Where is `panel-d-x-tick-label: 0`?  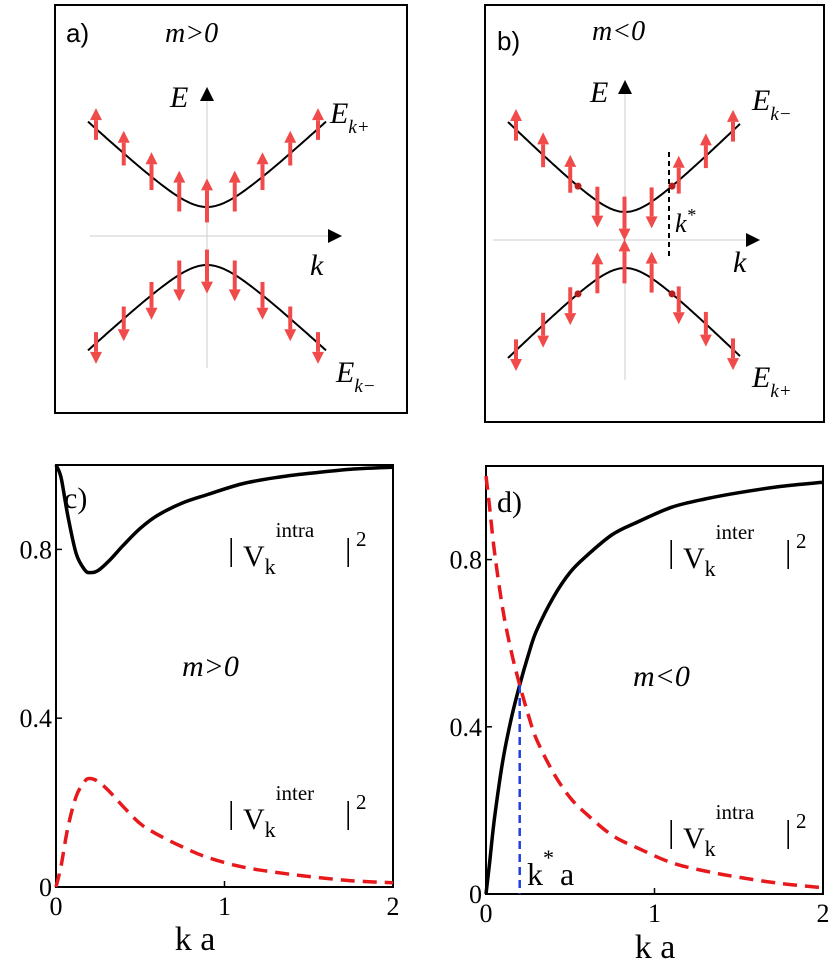 panel-d-x-tick-label: 0 is located at coordinates (486, 913).